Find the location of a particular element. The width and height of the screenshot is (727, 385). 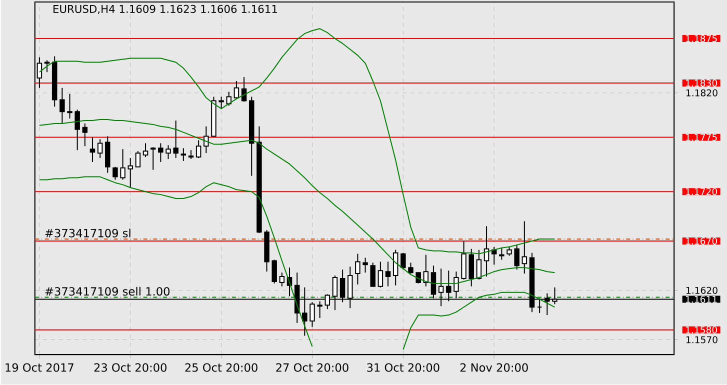

ref-line-label: 1.1830 is located at coordinates (701, 83).